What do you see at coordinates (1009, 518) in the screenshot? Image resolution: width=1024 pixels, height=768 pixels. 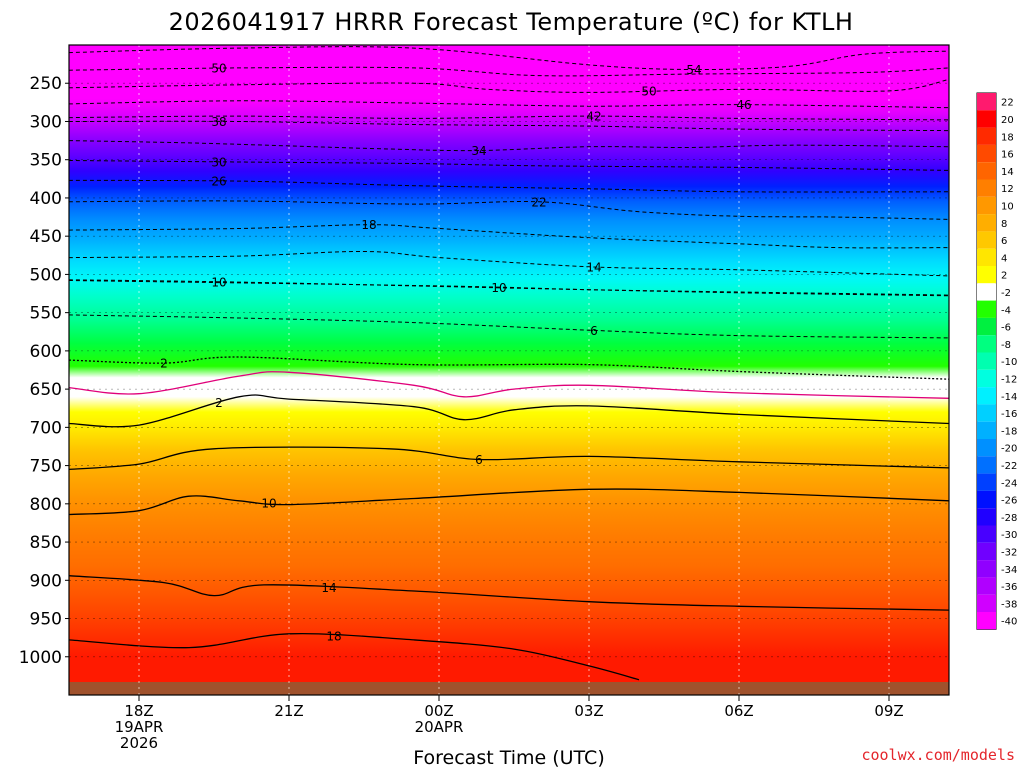 I see `colorbar-label: -28` at bounding box center [1009, 518].